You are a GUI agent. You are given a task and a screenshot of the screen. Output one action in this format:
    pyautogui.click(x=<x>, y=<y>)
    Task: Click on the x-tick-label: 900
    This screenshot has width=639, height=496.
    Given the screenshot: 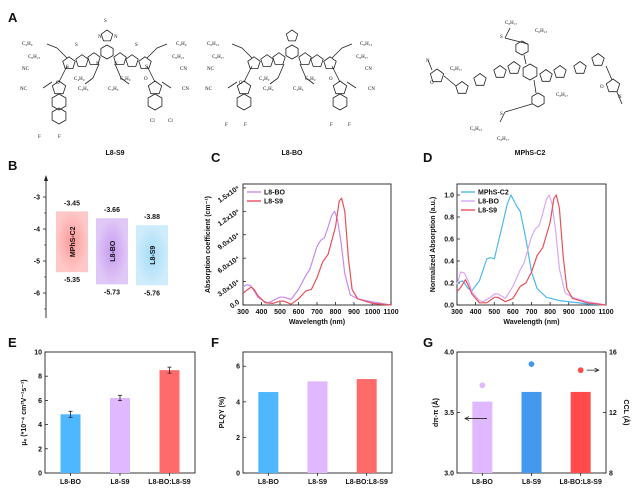 What is the action you would take?
    pyautogui.click(x=569, y=312)
    